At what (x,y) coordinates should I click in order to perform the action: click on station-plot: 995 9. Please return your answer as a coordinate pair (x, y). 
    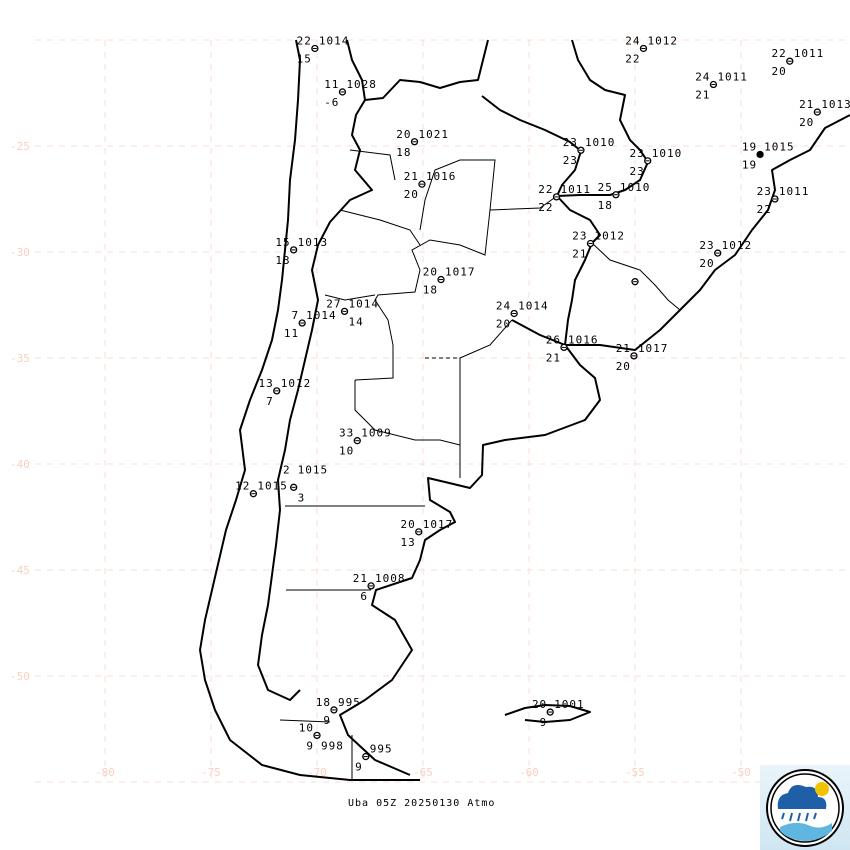
    Looking at the image, I should click on (374, 758).